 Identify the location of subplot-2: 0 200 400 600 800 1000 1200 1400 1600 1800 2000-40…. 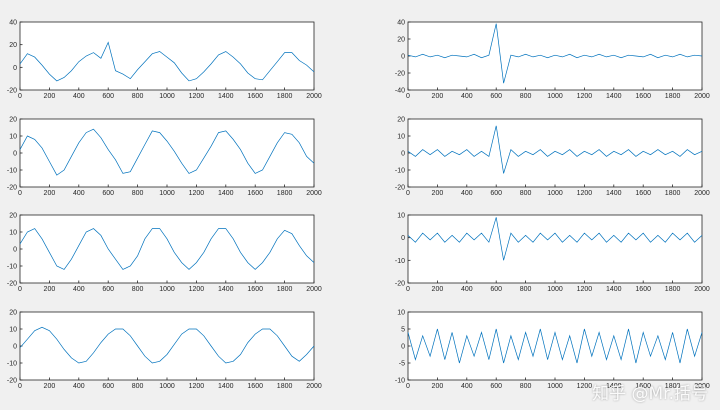
(552, 60).